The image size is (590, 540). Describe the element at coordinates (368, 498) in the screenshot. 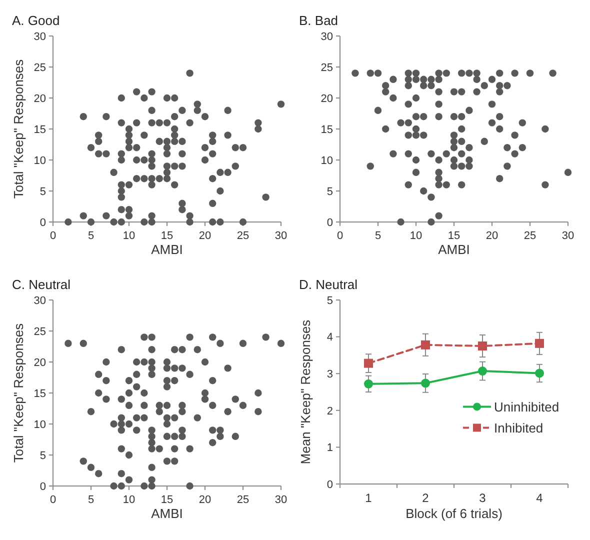

I see `x-tick-label: 1` at that location.